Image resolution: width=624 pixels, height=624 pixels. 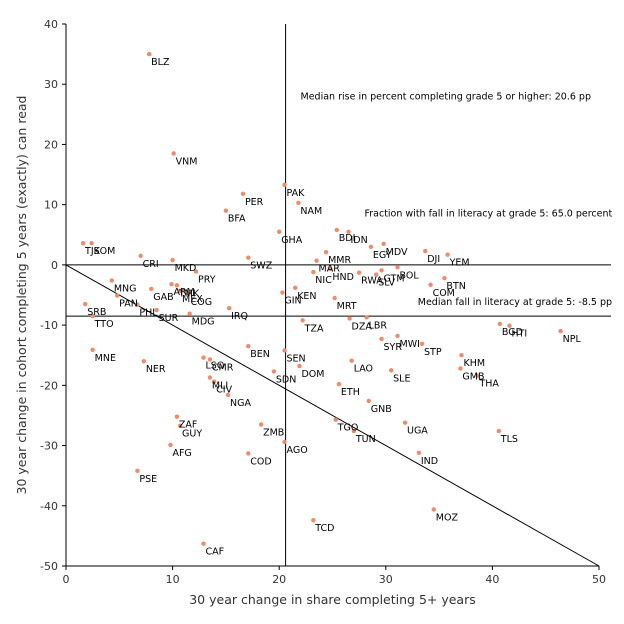 What do you see at coordinates (173, 579) in the screenshot?
I see `x-tick-label: 10` at bounding box center [173, 579].